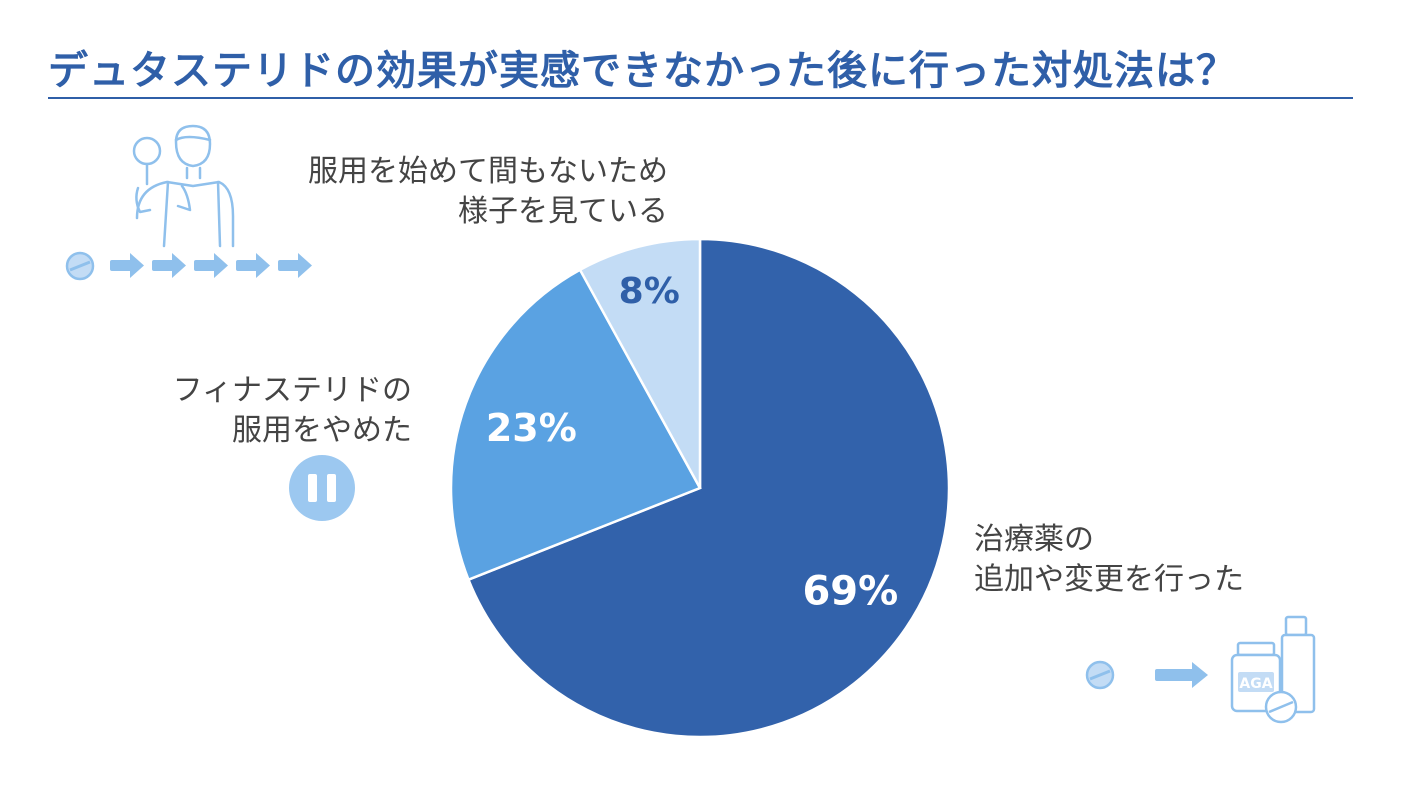 The height and width of the screenshot is (789, 1401). What do you see at coordinates (322, 488) in the screenshot?
I see `pause-icon` at bounding box center [322, 488].